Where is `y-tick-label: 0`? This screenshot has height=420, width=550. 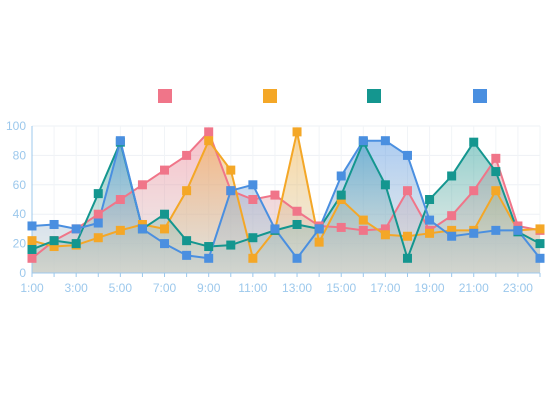 y-tick-label: 0 is located at coordinates (22, 273).